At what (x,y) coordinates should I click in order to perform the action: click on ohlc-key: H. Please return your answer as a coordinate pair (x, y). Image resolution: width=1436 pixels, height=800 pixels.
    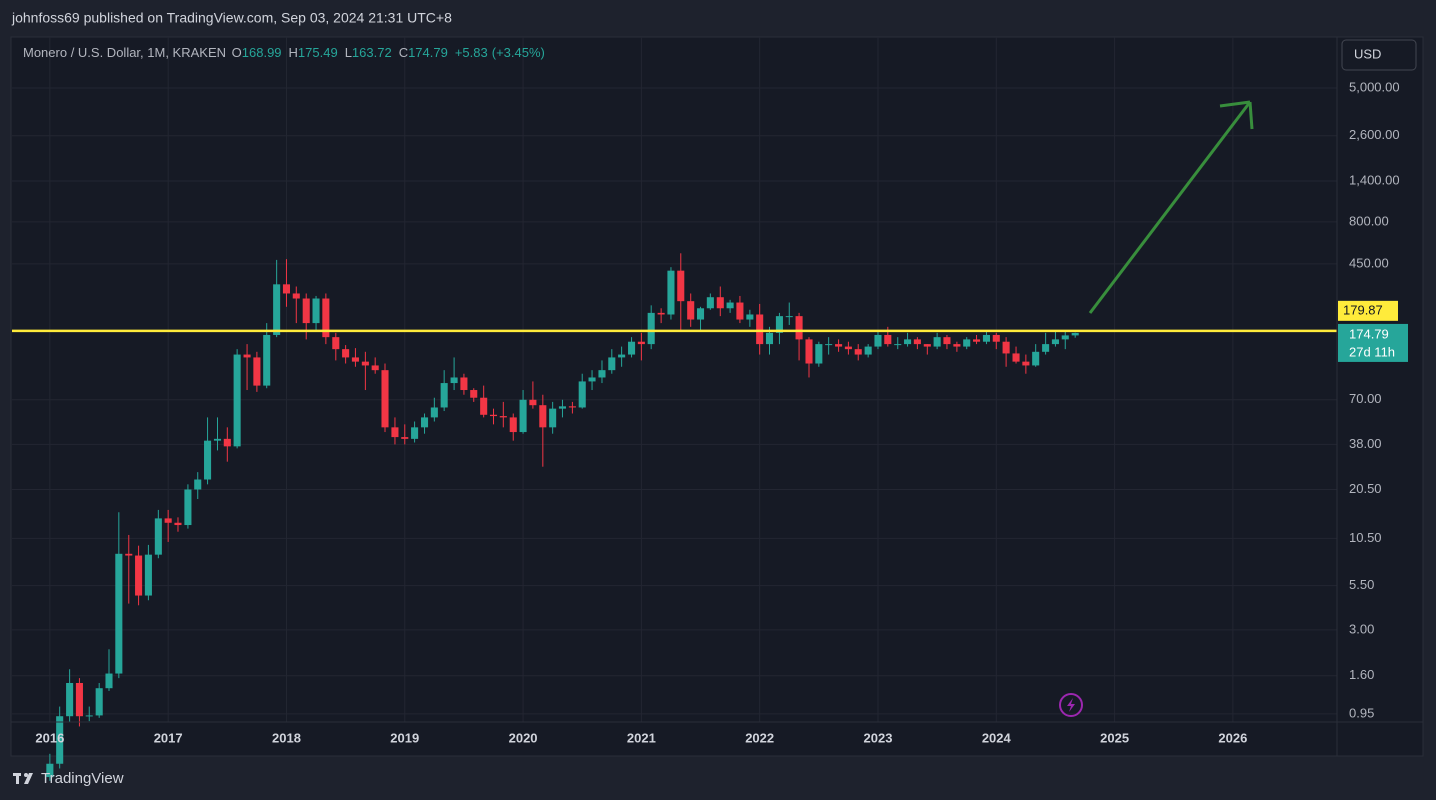
    Looking at the image, I should click on (293, 52).